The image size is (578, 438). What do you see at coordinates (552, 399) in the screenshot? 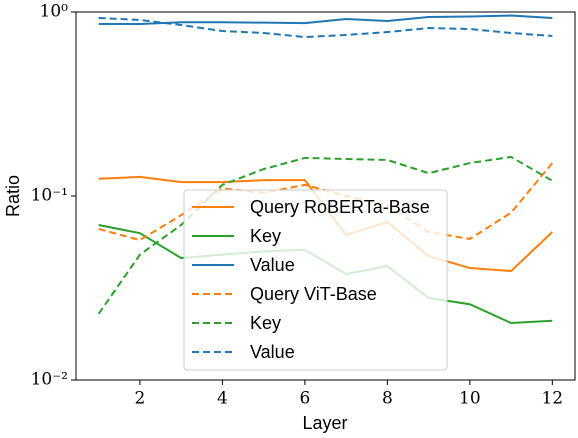
I see `x-tick-label: 12` at bounding box center [552, 399].